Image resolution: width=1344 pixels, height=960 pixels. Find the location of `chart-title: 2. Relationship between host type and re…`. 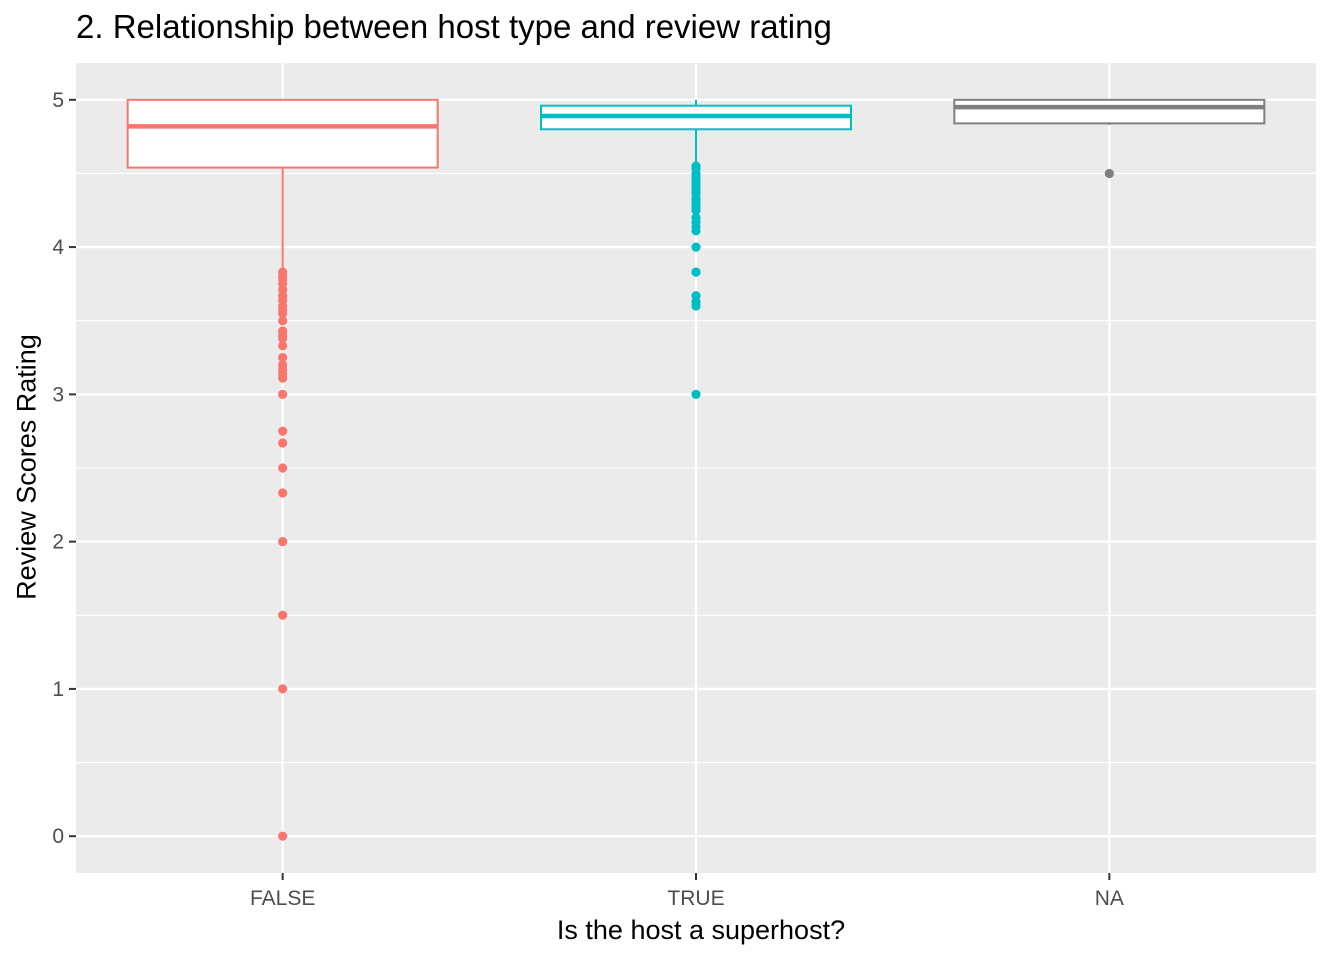

chart-title: 2. Relationship between host type and re… is located at coordinates (454, 26).